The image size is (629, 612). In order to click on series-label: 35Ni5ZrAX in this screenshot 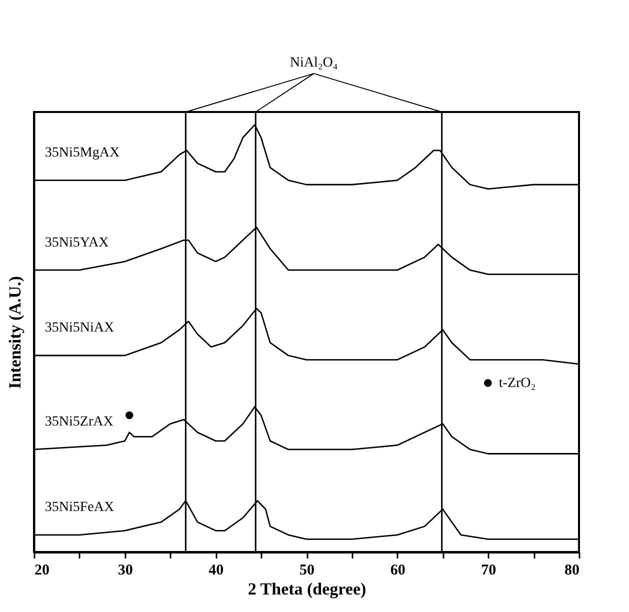, I will do `click(79, 422)`.